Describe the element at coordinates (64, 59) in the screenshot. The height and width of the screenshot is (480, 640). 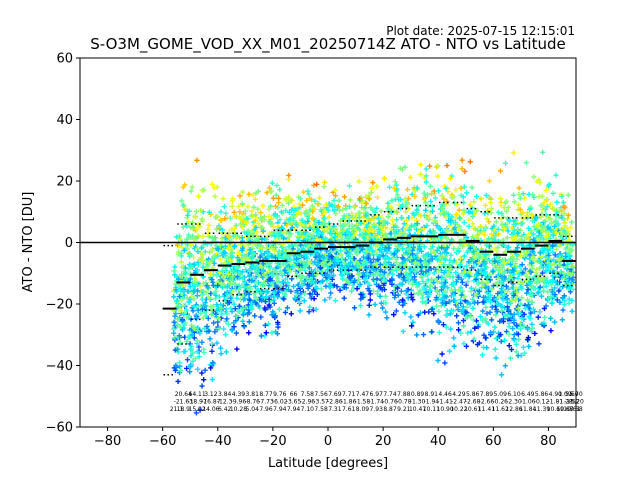
I see `y-tick-label: 60` at that location.